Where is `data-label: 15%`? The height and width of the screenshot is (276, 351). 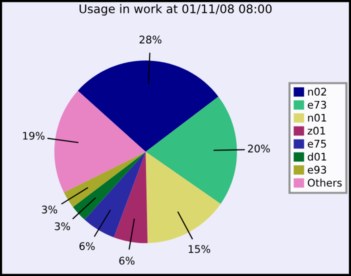
data-label: 15% is located at coordinates (199, 249).